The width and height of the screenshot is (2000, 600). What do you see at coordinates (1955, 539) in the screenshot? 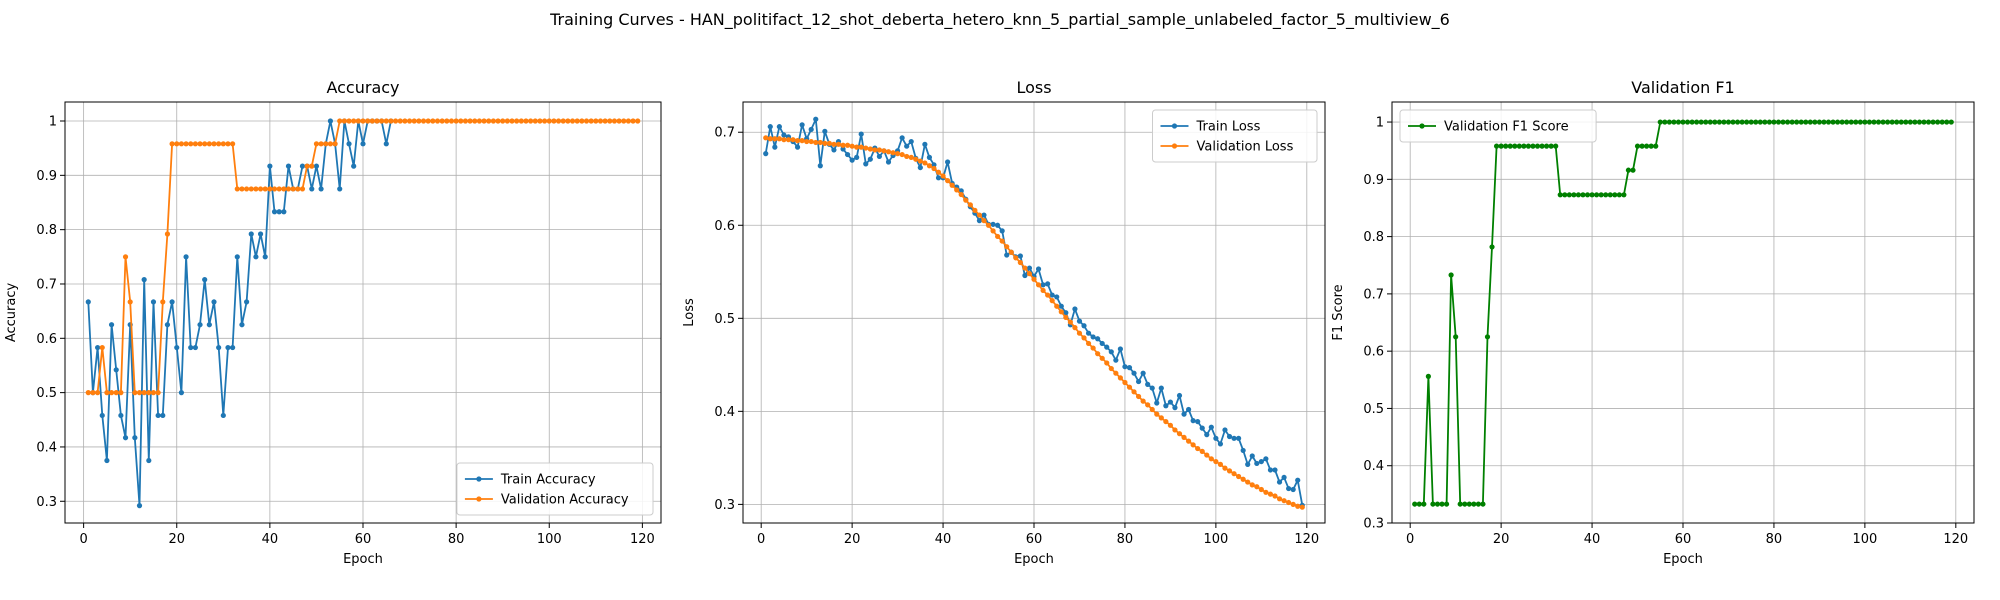
I see `x-tick-label: 120` at bounding box center [1955, 539].